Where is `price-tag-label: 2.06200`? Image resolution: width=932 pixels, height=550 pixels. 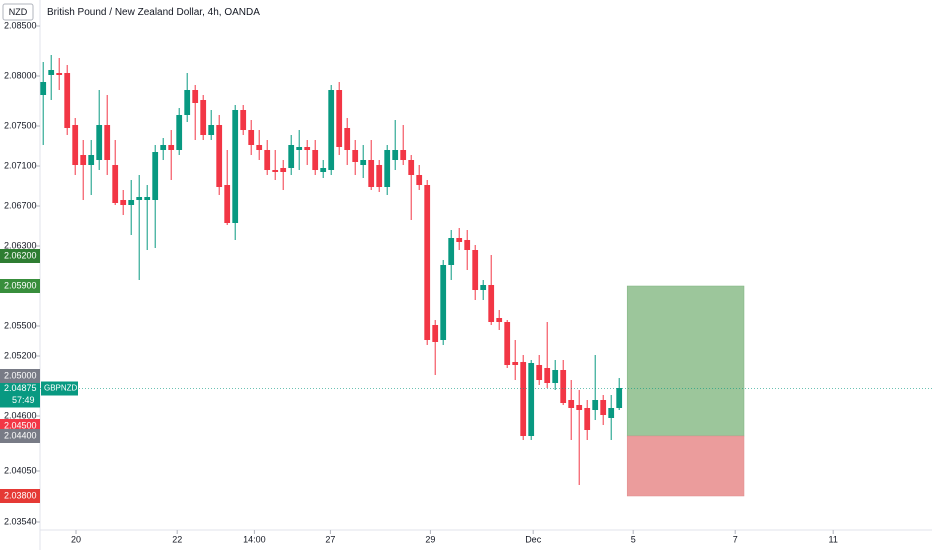
price-tag-label: 2.06200 is located at coordinates (20, 255).